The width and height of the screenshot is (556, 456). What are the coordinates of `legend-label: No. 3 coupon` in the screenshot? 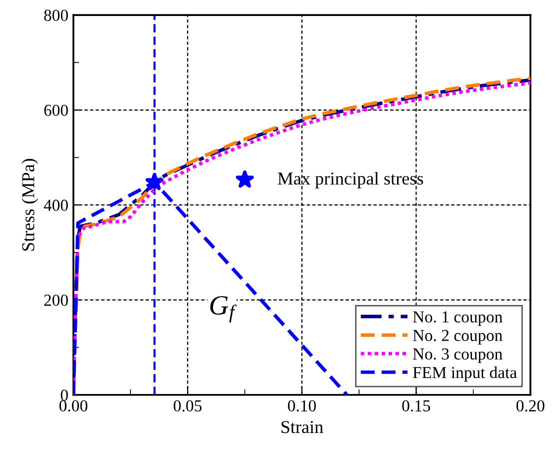 It's located at (457, 356).